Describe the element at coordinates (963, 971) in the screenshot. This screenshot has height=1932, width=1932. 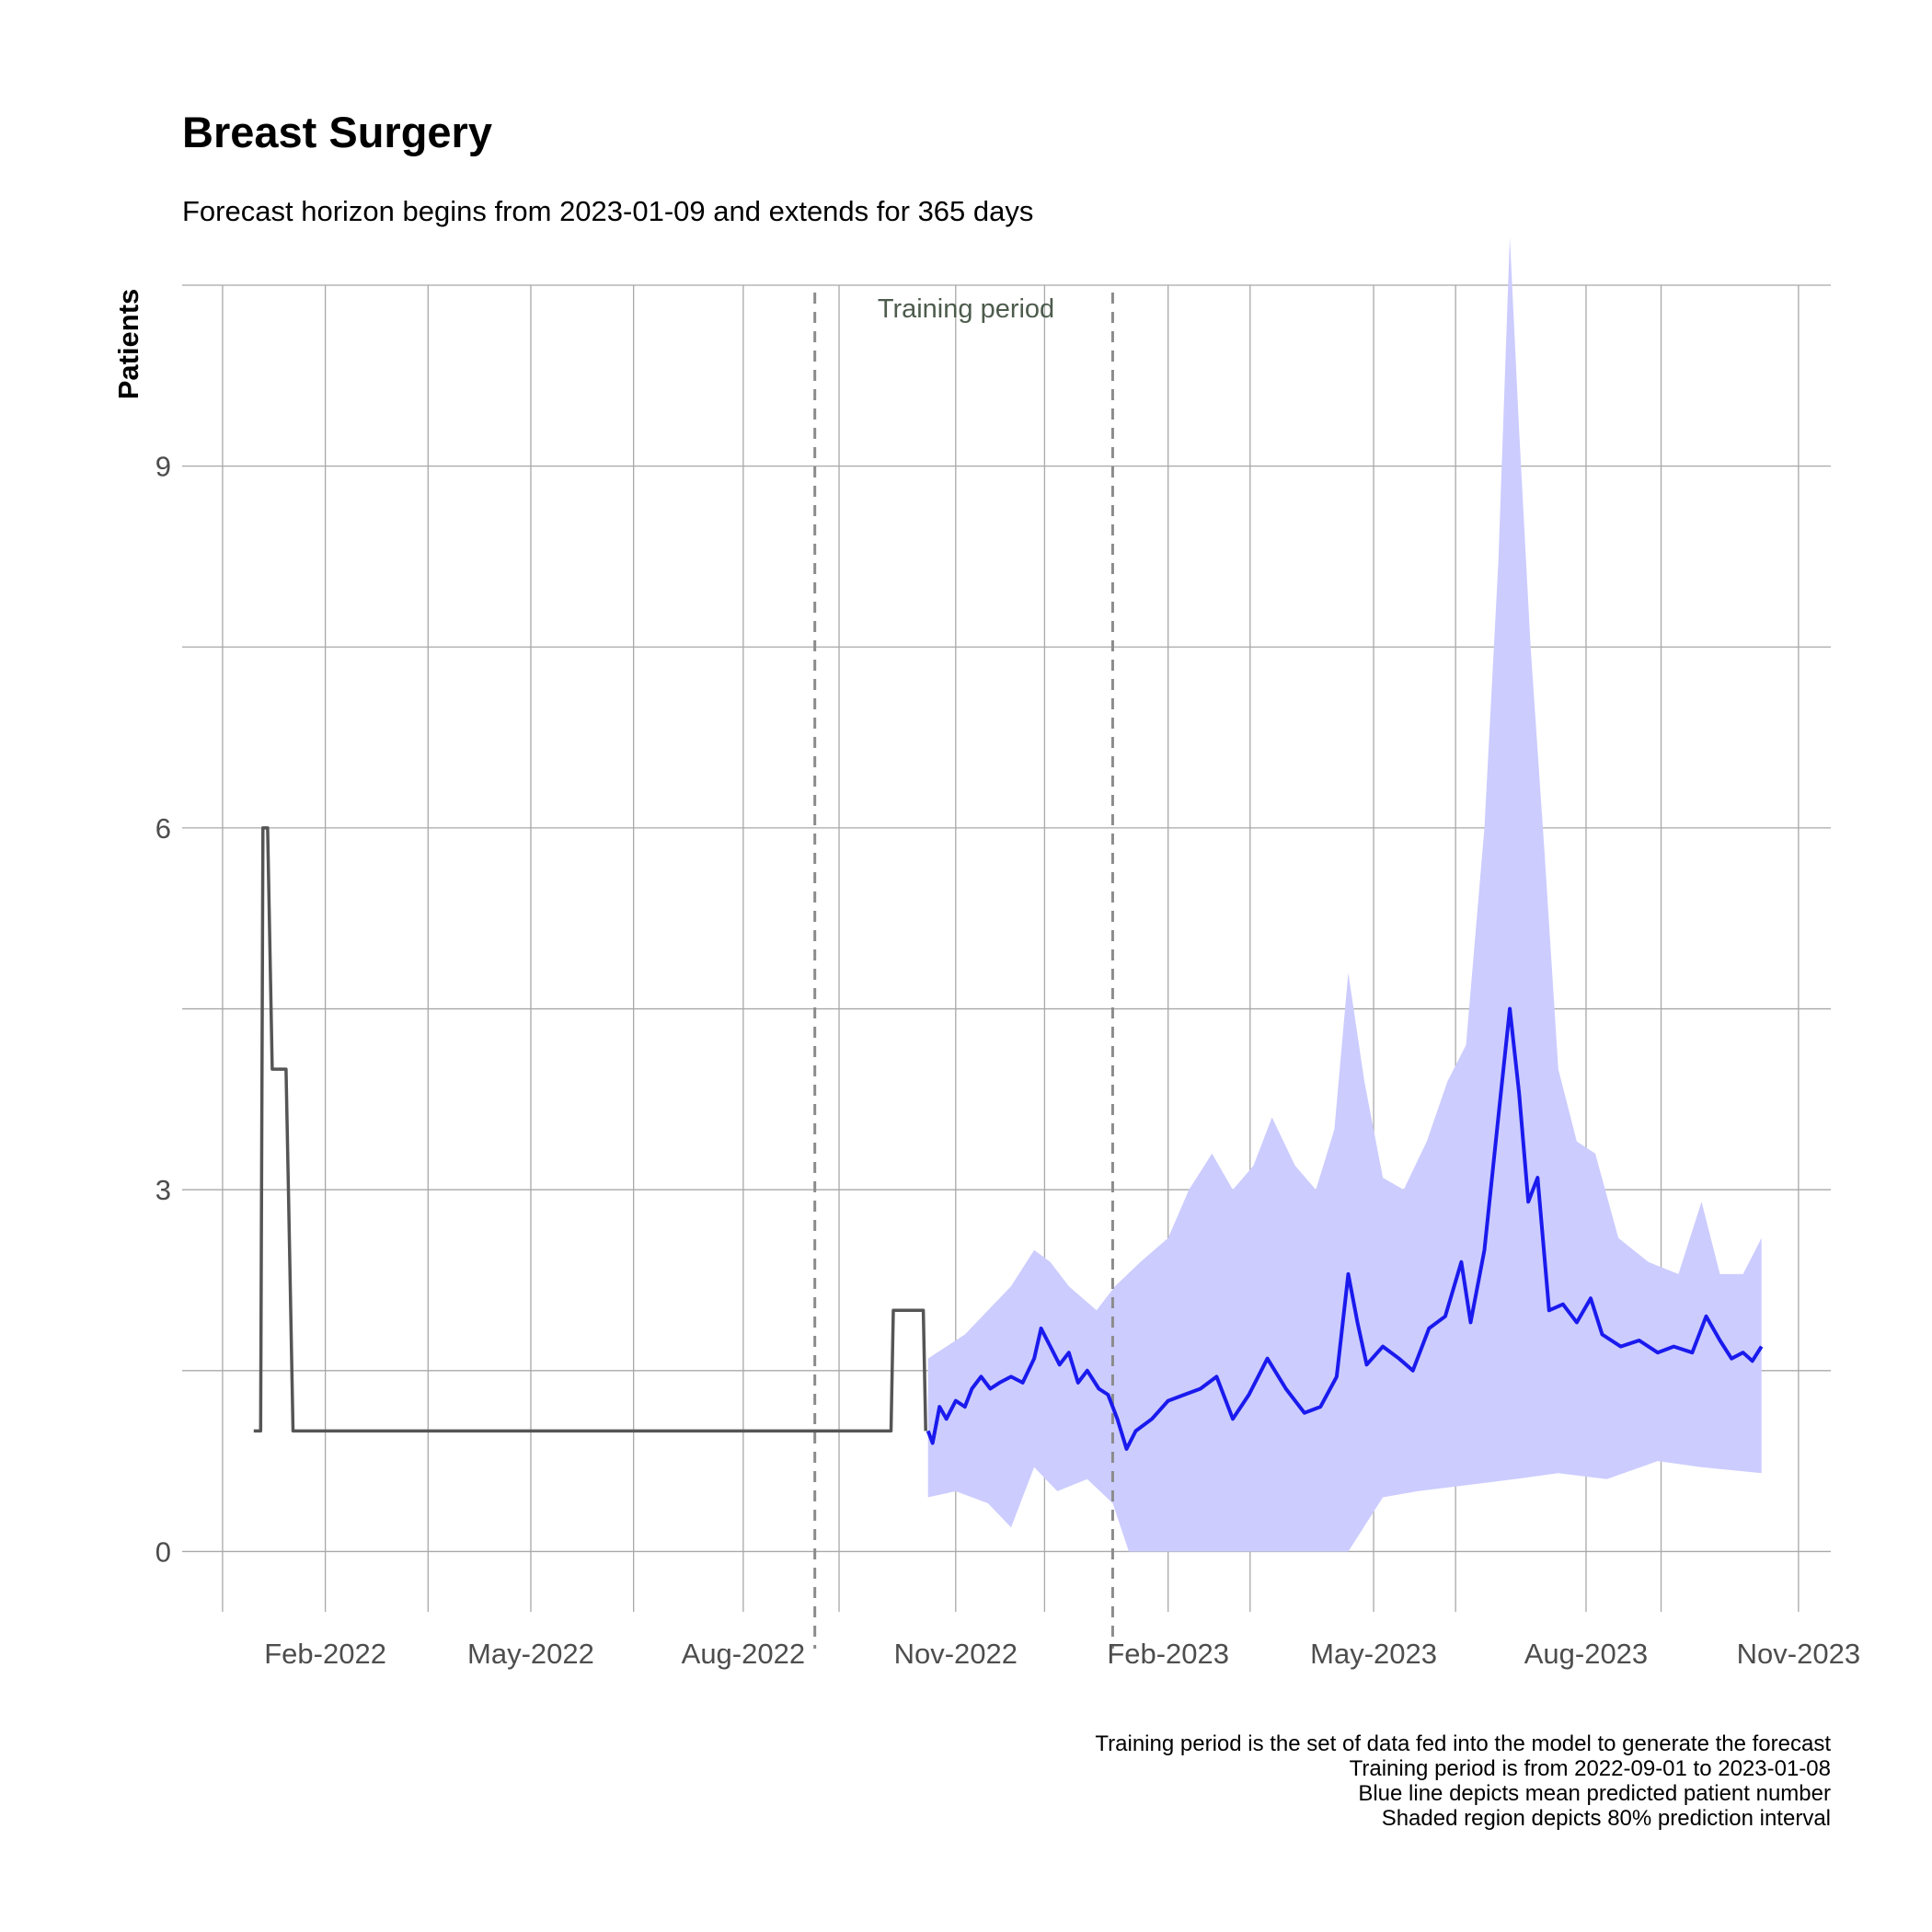
I see `training-period-lines` at that location.